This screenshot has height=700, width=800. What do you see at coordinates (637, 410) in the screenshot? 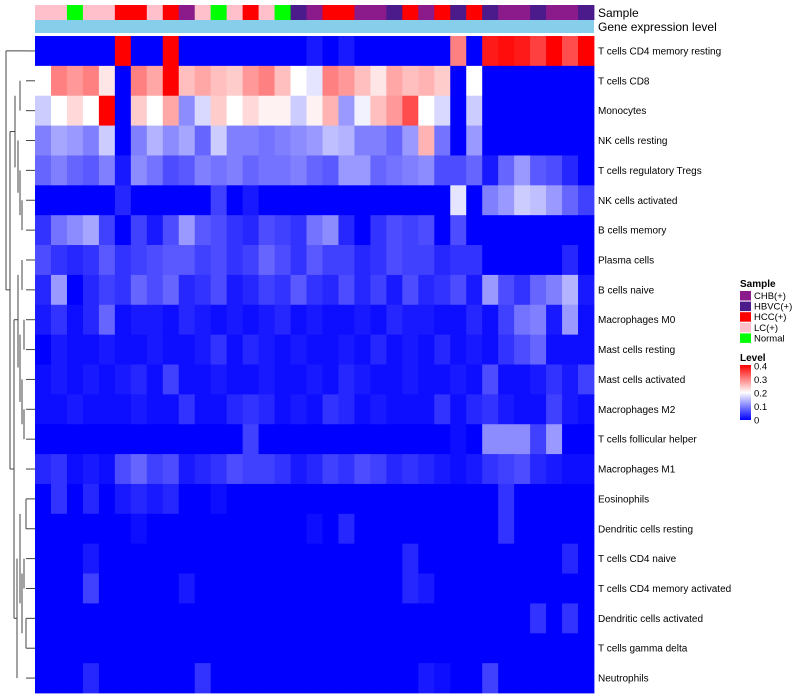
I see `row-label: Macrophages M2` at bounding box center [637, 410].